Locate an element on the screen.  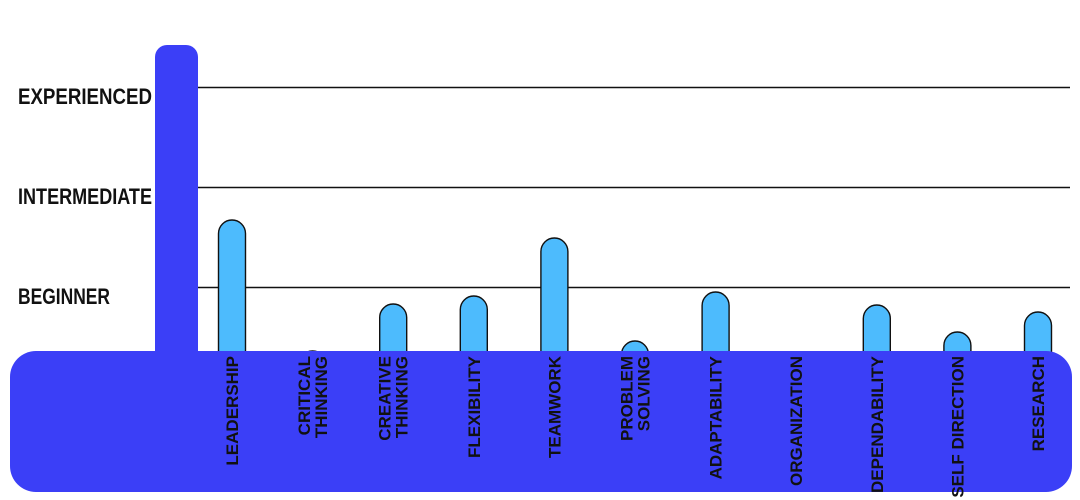
category-label: SELF DIRECTION is located at coordinates (957, 427).